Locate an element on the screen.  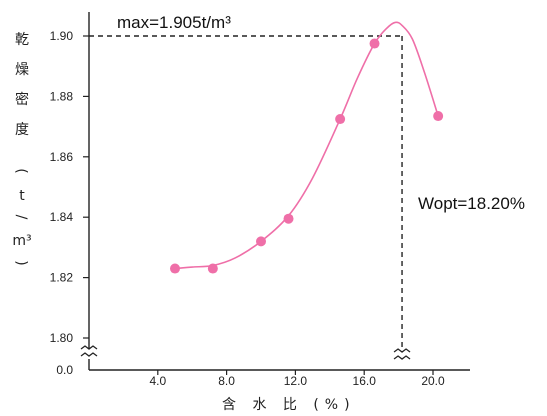
y-axis-label-char: 乾 is located at coordinates (22, 40).